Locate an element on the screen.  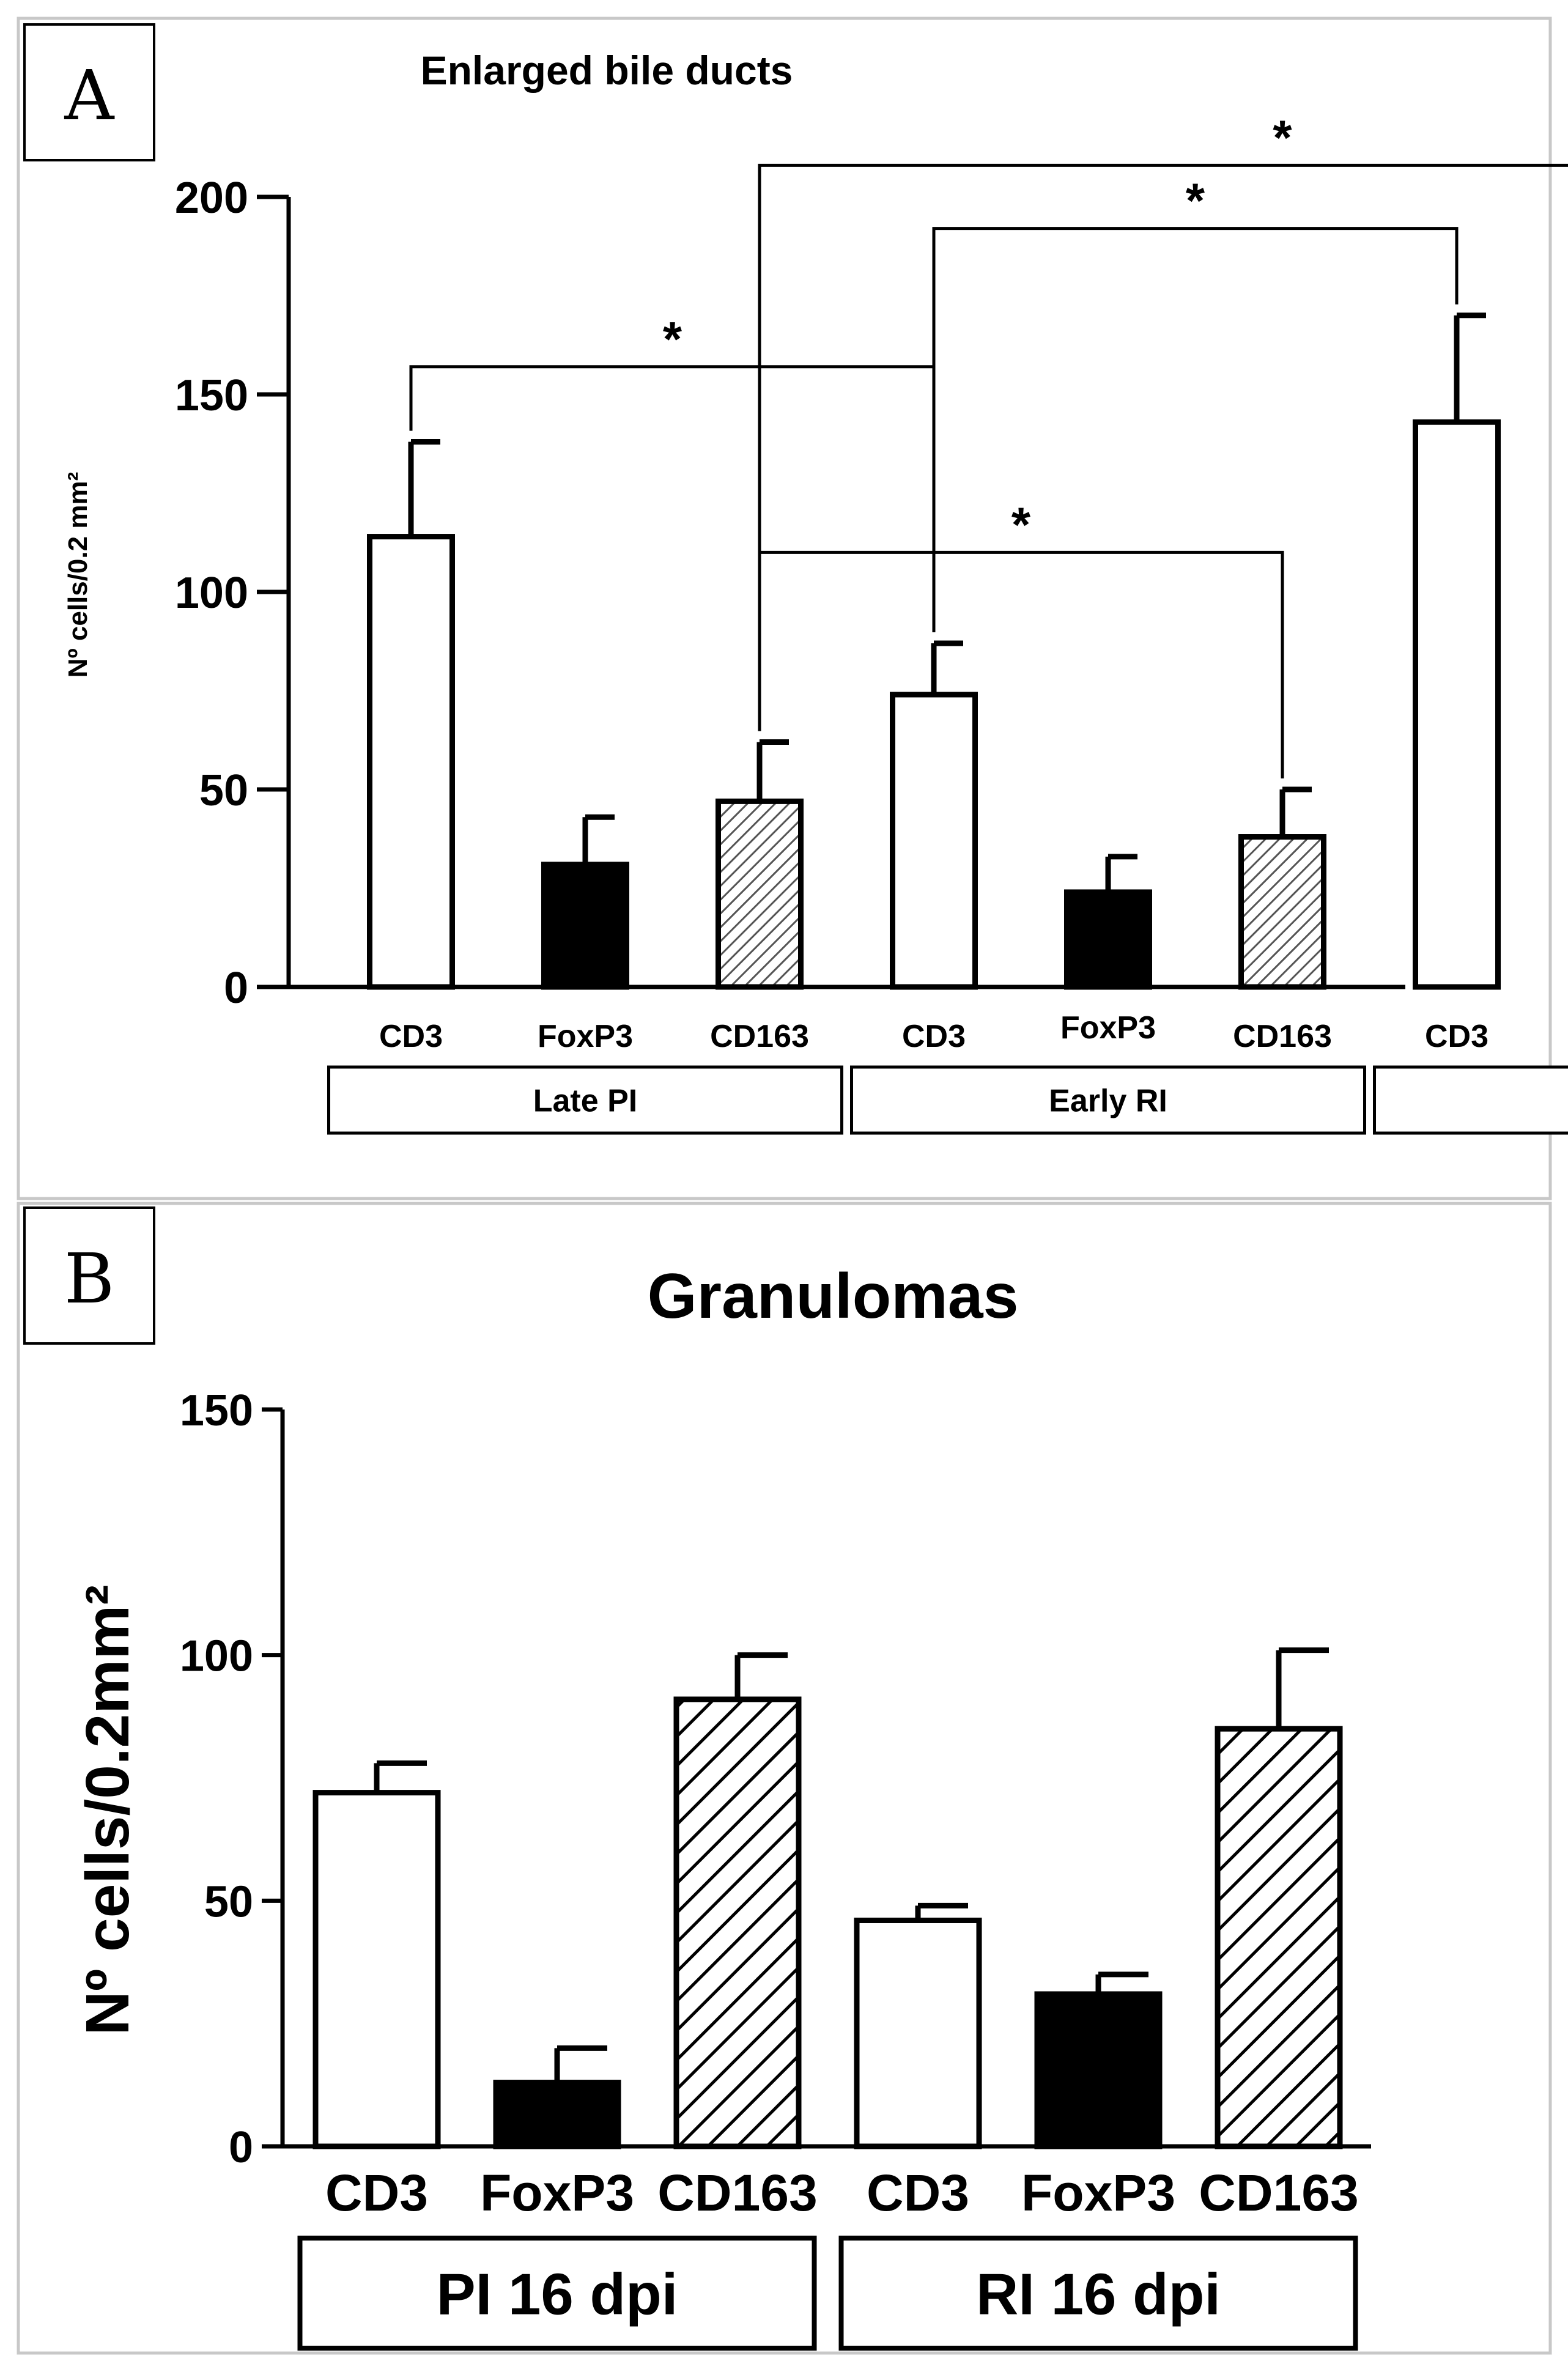
chart-b-category-label-5: CD163 is located at coordinates (1278, 2193).